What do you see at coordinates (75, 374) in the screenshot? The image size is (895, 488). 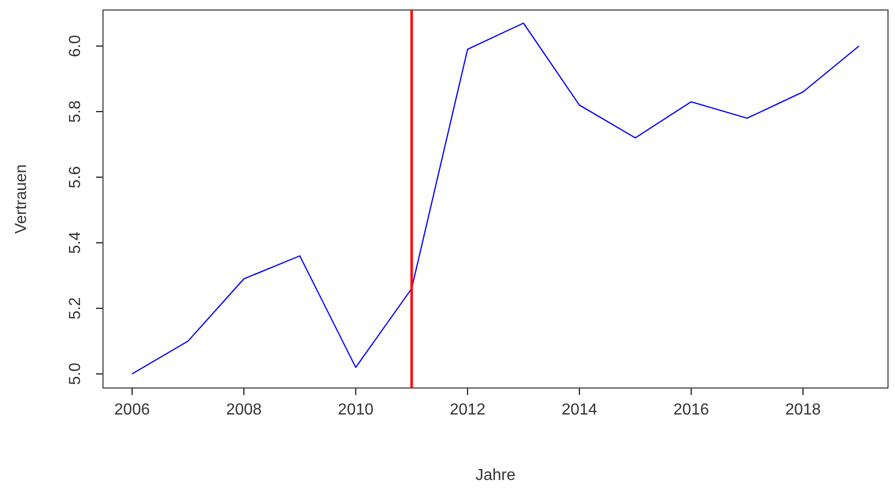 I see `y-tick-label: 5.0` at bounding box center [75, 374].